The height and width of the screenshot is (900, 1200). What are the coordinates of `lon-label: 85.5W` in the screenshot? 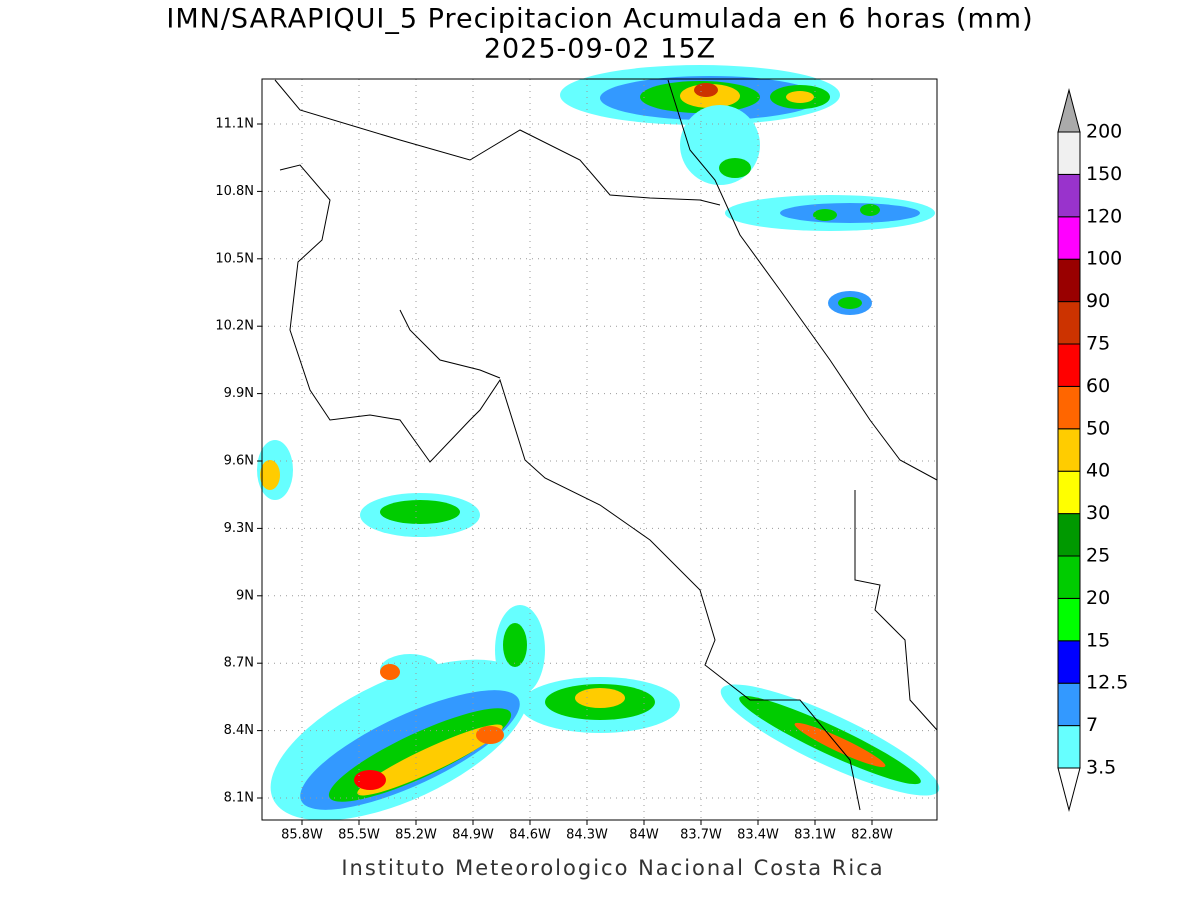 It's located at (359, 835).